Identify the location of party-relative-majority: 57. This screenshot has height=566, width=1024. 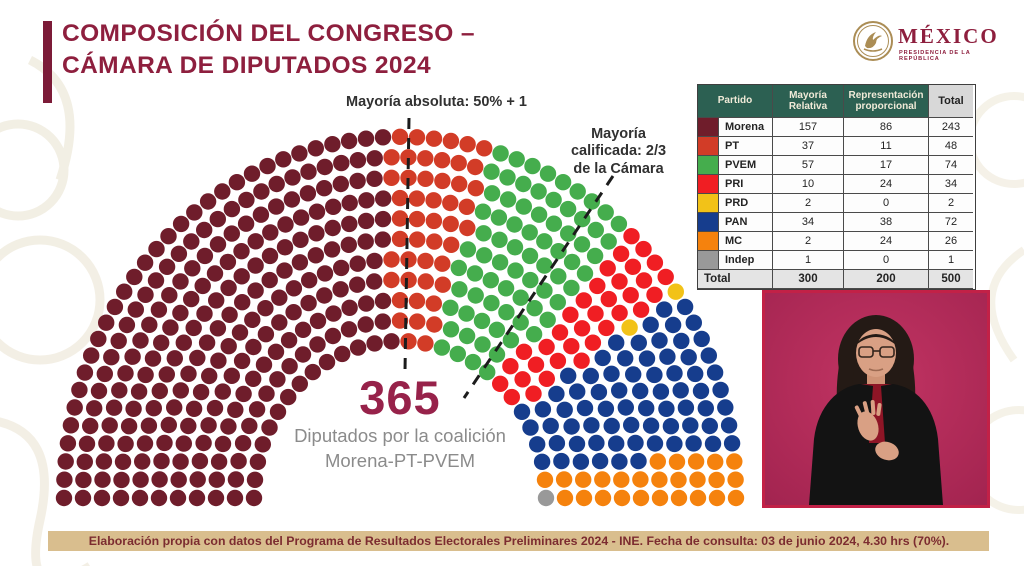
(808, 165).